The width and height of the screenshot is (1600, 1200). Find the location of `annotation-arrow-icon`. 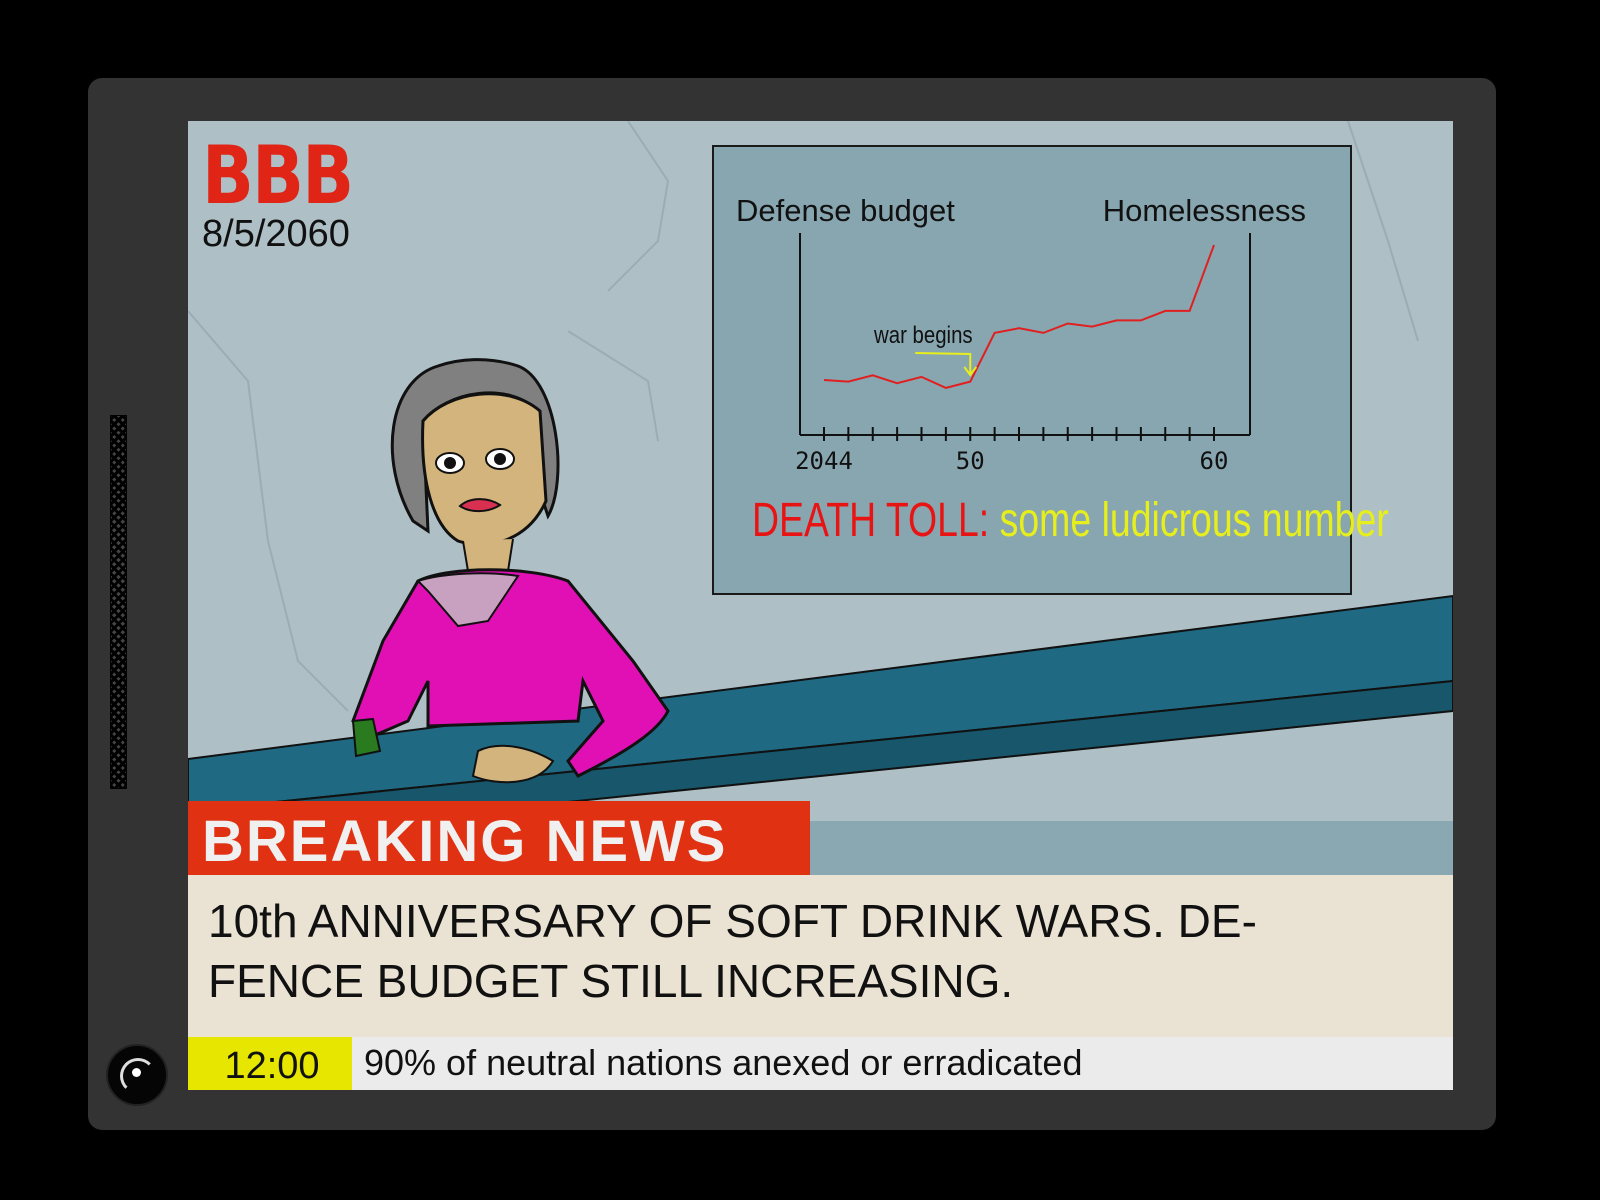

annotation-arrow-icon is located at coordinates (946, 364).